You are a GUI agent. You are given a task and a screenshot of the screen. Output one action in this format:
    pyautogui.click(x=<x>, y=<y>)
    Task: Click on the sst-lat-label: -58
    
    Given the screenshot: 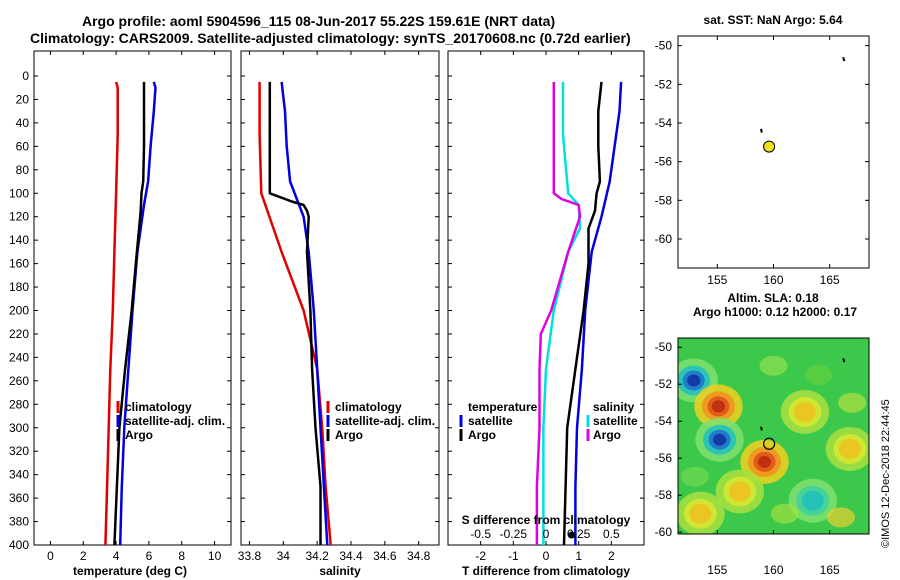 What is the action you would take?
    pyautogui.click(x=664, y=200)
    